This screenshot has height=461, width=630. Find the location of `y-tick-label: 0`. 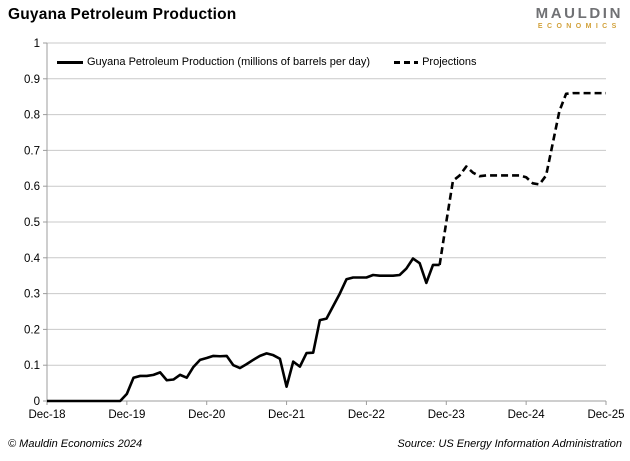

y-tick-label: 0 is located at coordinates (37, 402).